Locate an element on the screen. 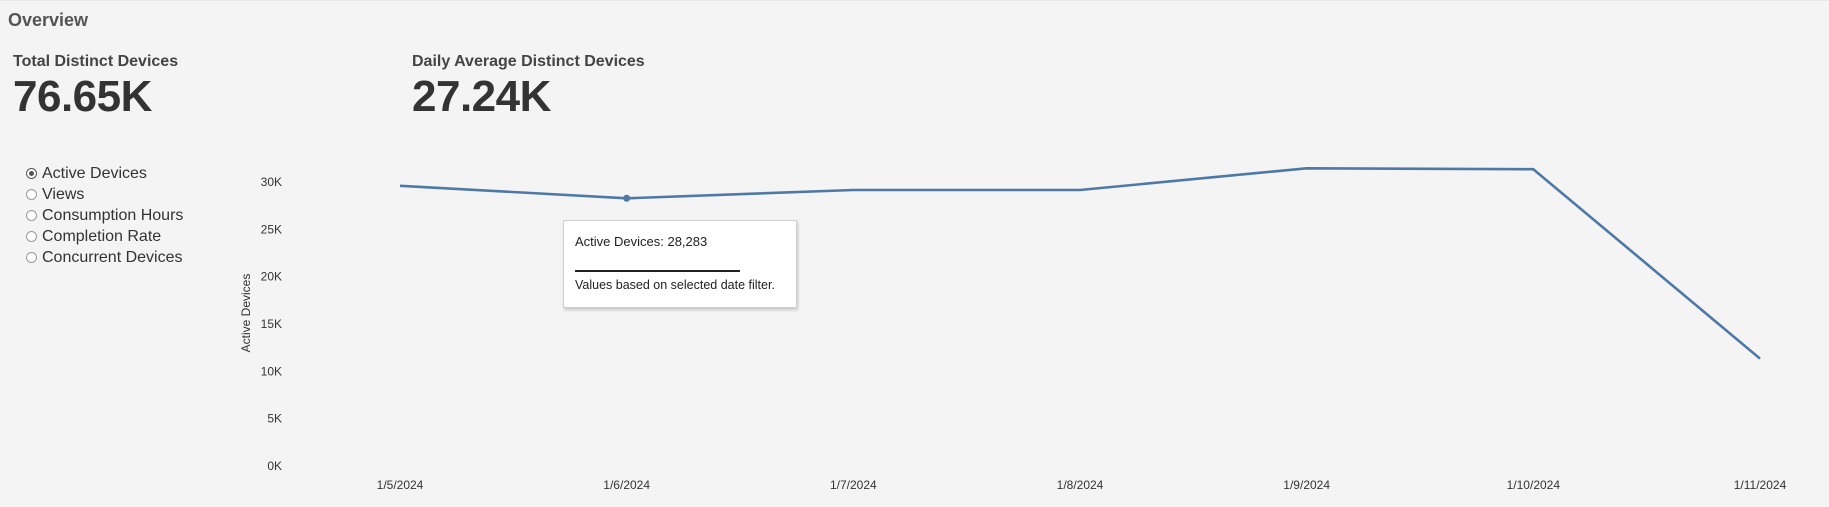 This screenshot has width=1829, height=507. y-tick-label: 10K is located at coordinates (271, 371).